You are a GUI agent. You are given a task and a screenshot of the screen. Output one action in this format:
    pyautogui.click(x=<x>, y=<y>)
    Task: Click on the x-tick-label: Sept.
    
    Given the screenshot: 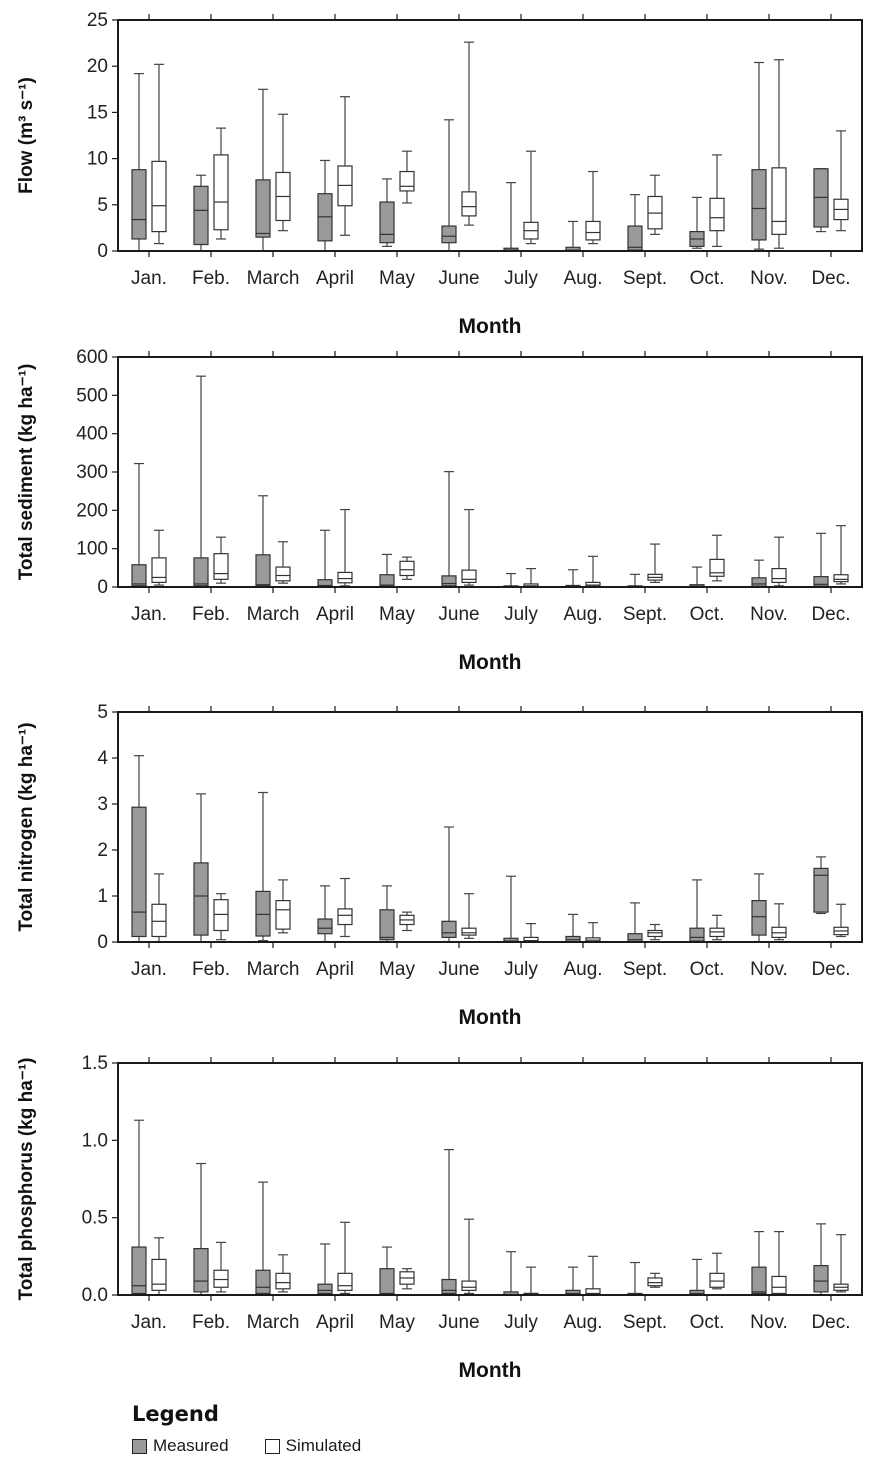 What is the action you would take?
    pyautogui.click(x=645, y=278)
    